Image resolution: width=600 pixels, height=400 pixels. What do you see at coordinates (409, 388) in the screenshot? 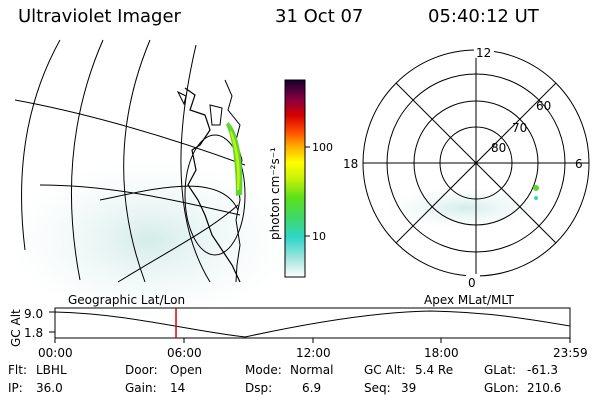
I see `seq-value: 39` at bounding box center [409, 388].